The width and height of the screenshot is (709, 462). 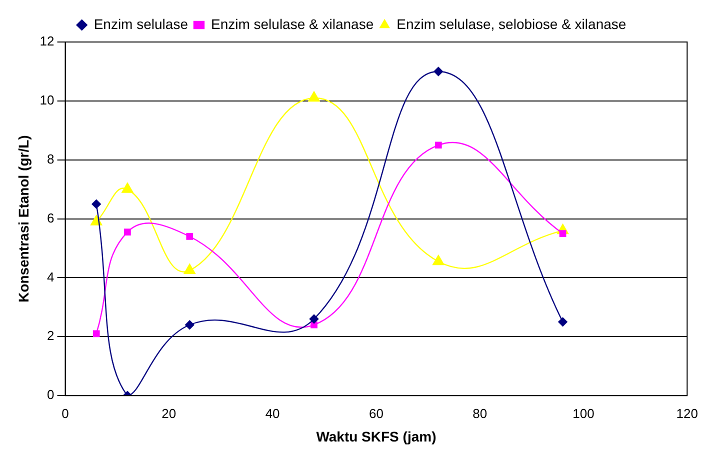 I want to click on y-tick-label: 12, so click(x=47, y=41).